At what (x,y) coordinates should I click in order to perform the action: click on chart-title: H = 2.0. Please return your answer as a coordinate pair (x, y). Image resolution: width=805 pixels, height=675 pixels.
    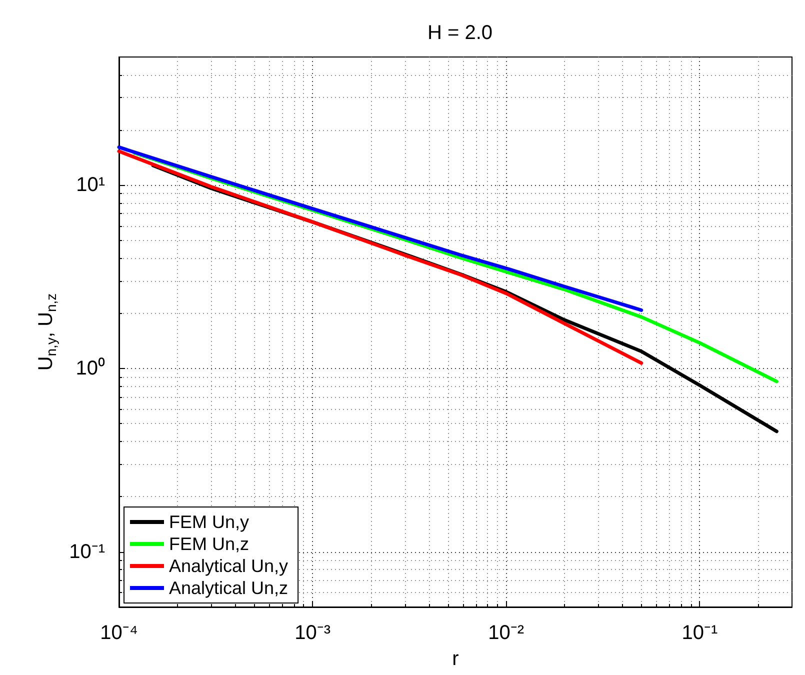
    Looking at the image, I should click on (460, 33).